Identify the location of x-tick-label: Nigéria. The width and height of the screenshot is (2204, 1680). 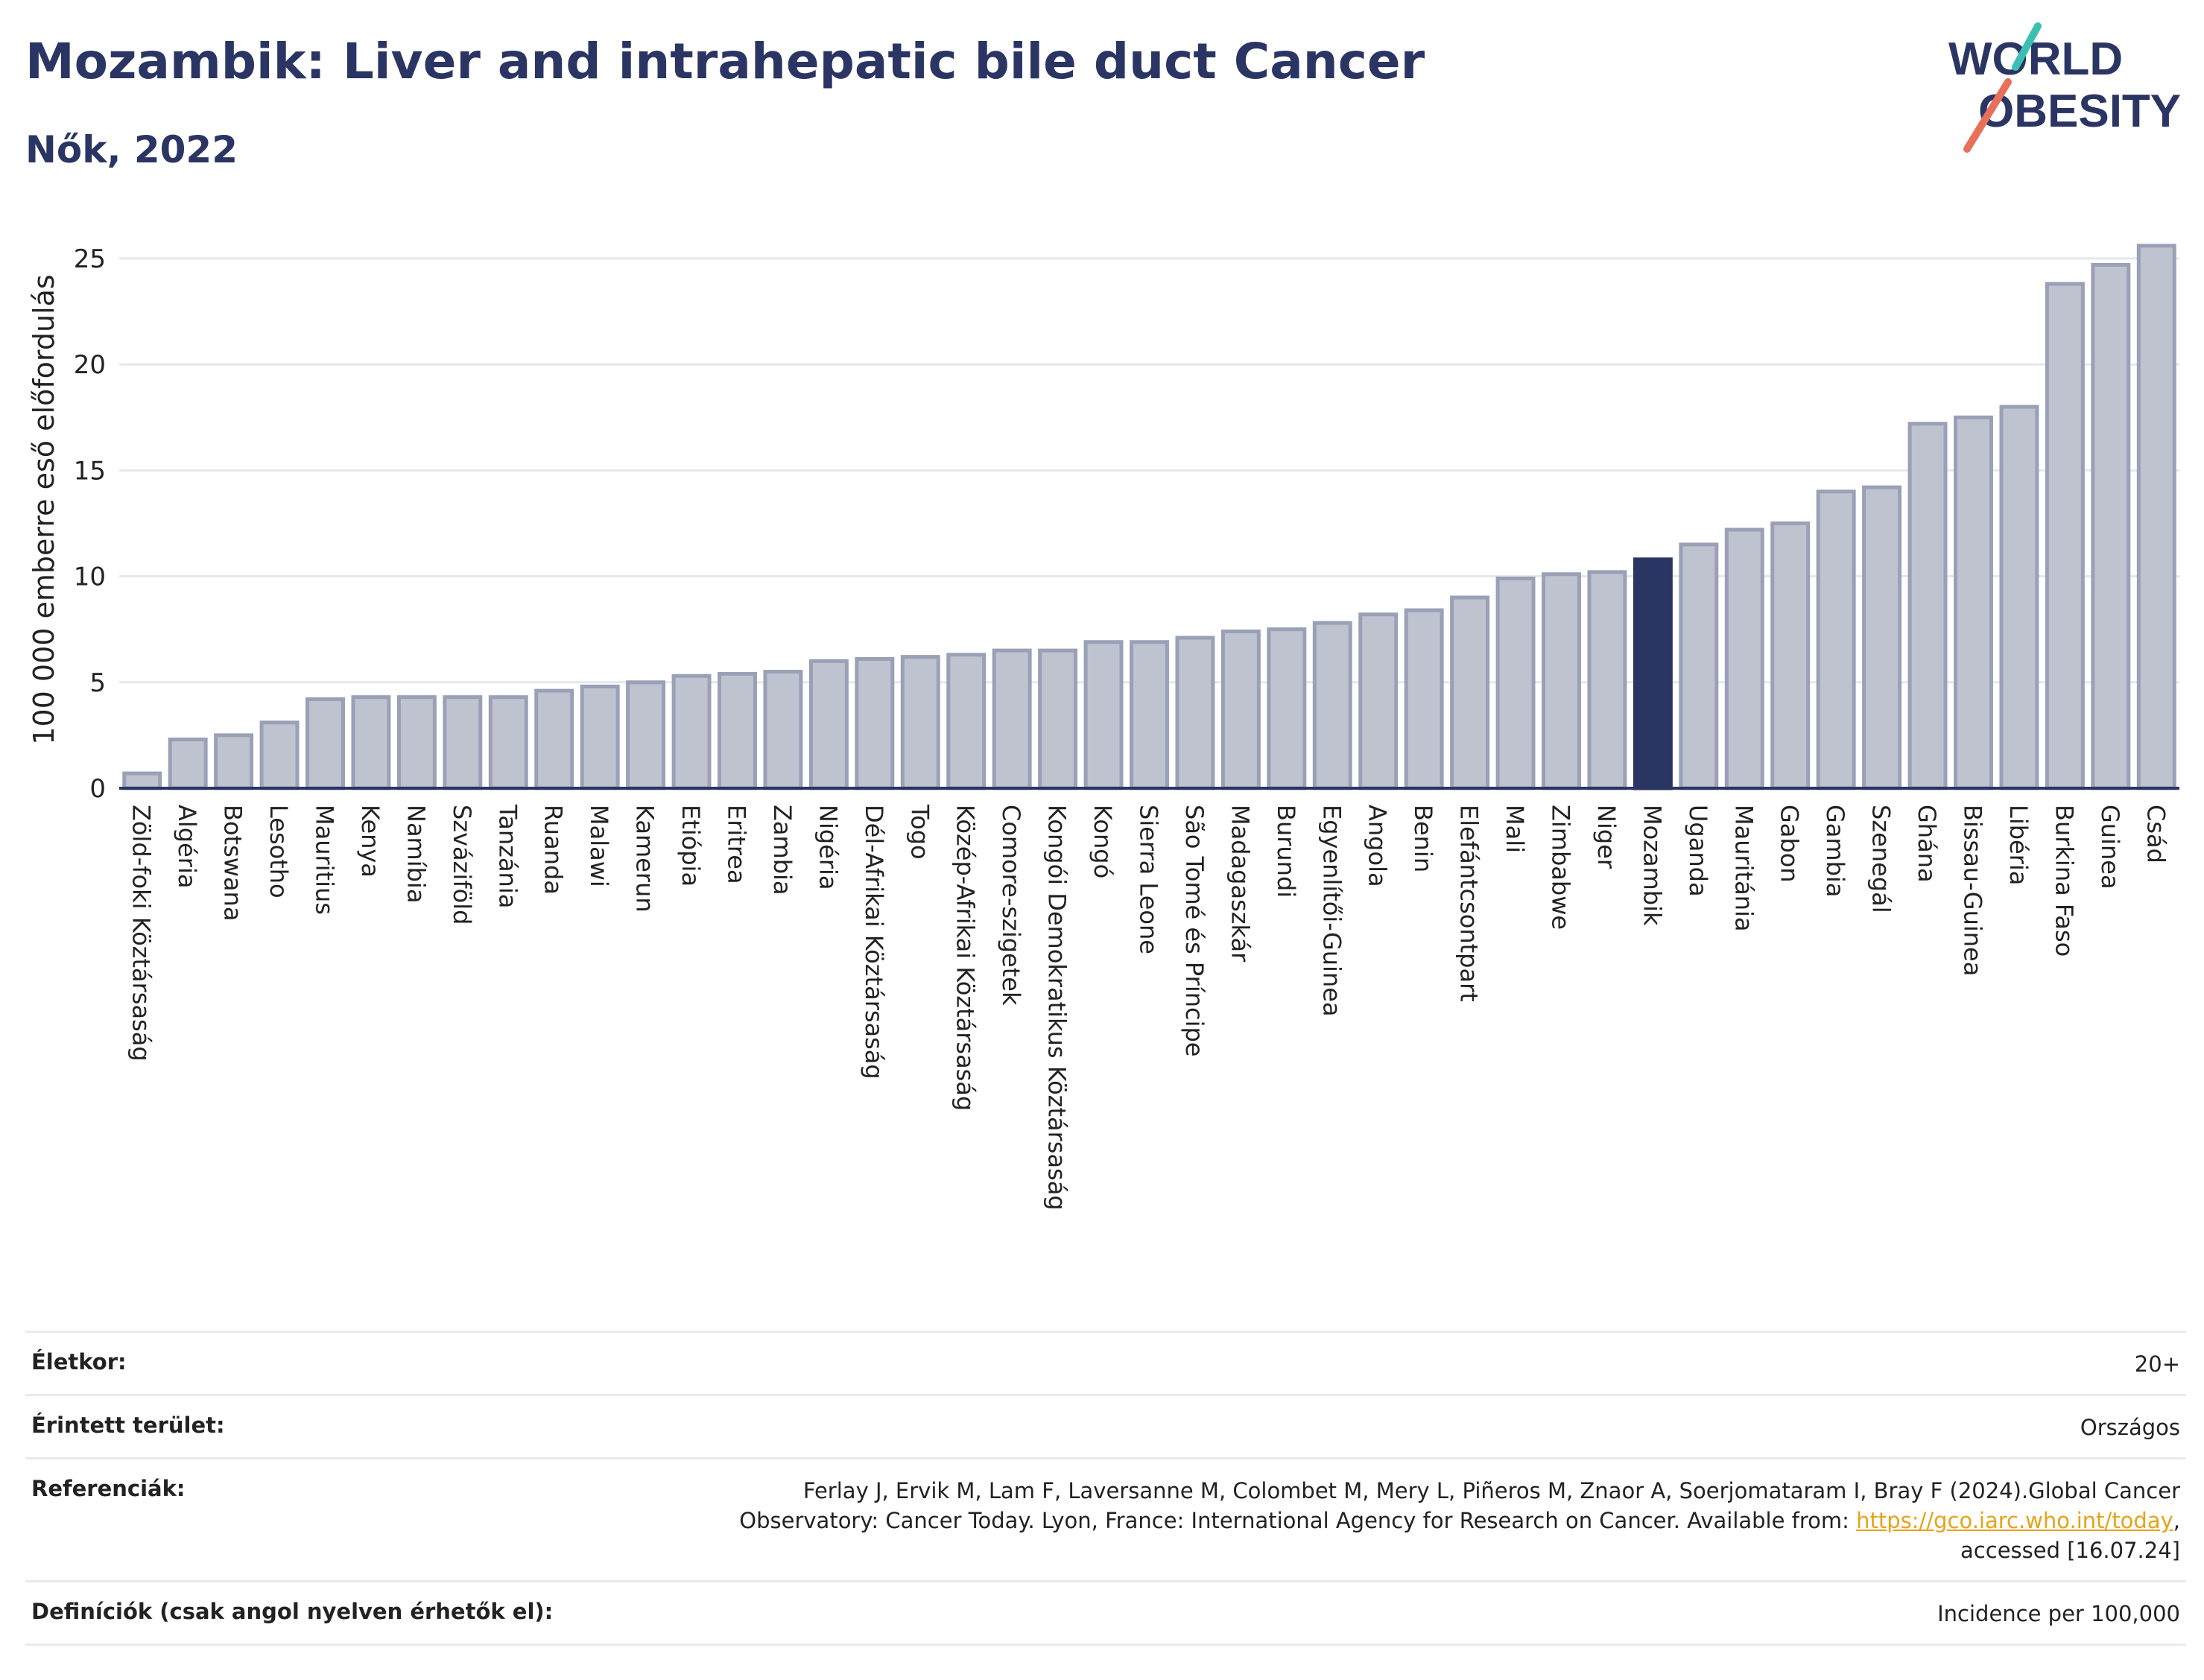
(828, 847).